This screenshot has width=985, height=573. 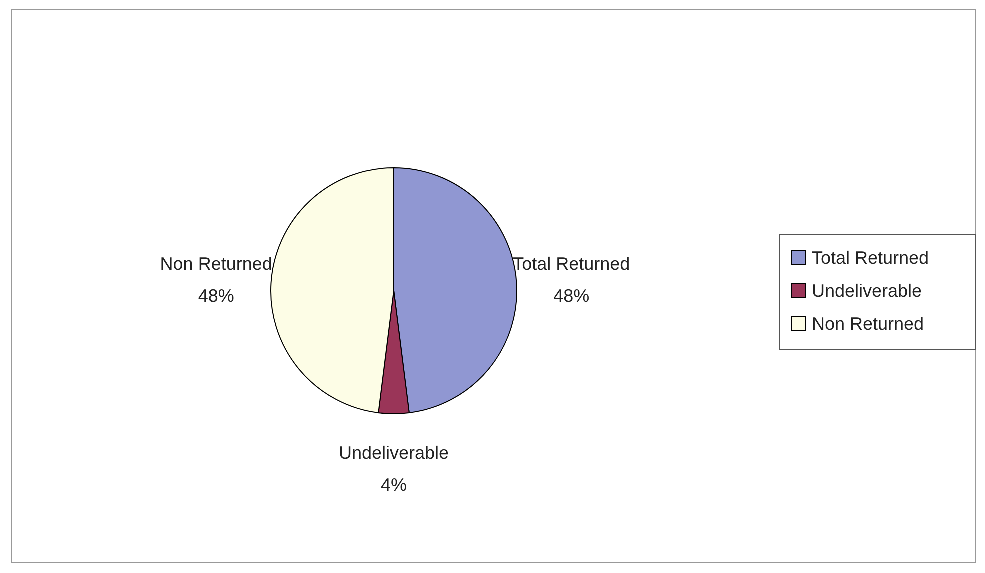 What do you see at coordinates (394, 453) in the screenshot?
I see `slice-label: Undeliverable` at bounding box center [394, 453].